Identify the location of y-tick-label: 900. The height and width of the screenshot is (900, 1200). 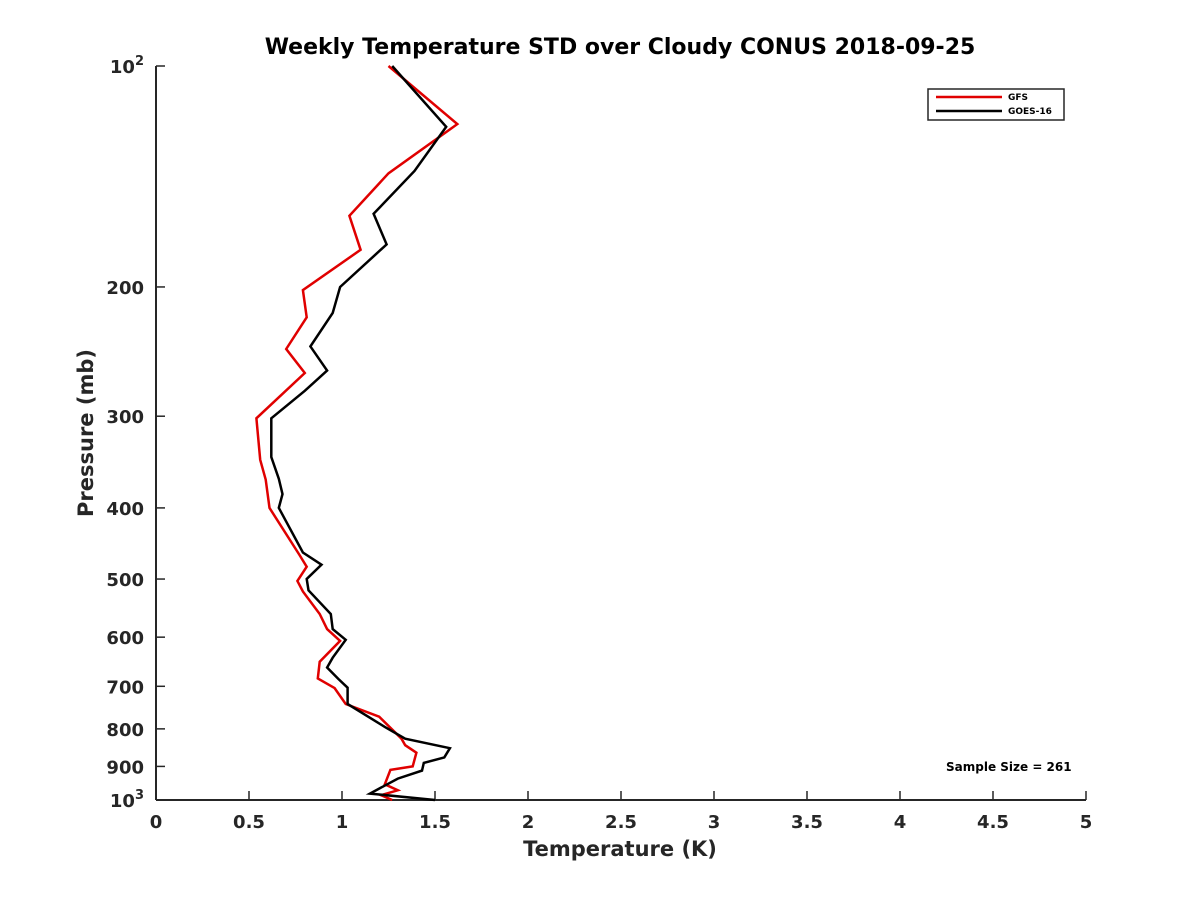
(125, 767).